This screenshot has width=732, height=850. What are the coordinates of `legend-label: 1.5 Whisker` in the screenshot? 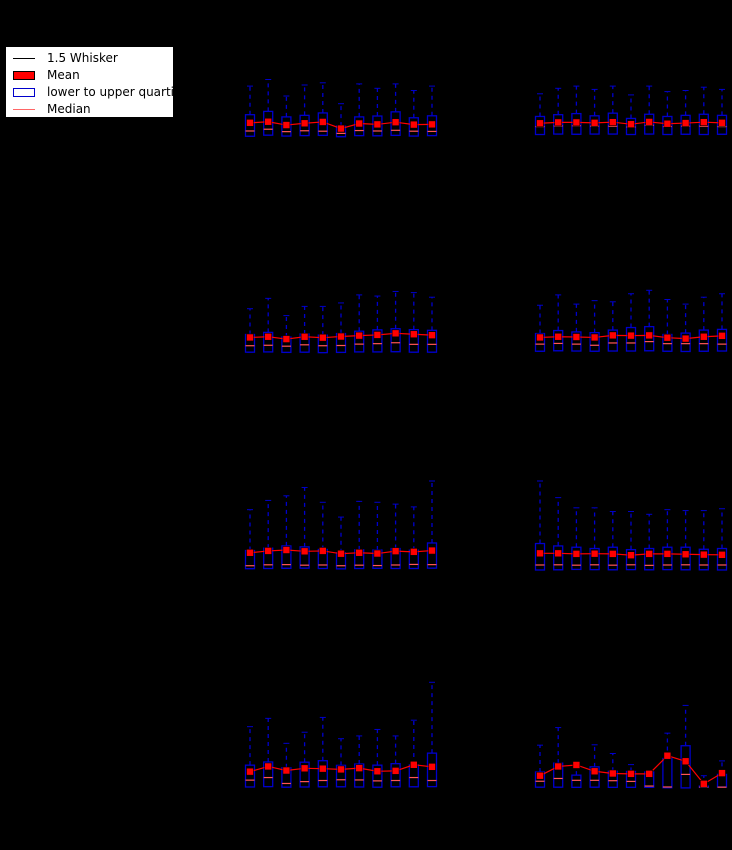 It's located at (82, 58).